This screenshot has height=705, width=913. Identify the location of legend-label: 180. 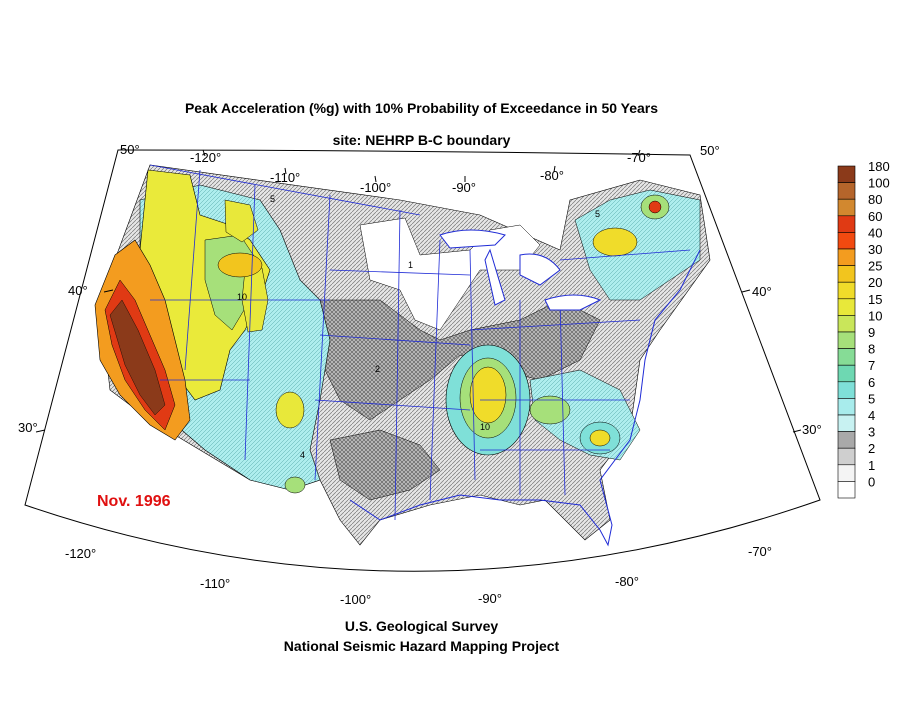
(879, 166).